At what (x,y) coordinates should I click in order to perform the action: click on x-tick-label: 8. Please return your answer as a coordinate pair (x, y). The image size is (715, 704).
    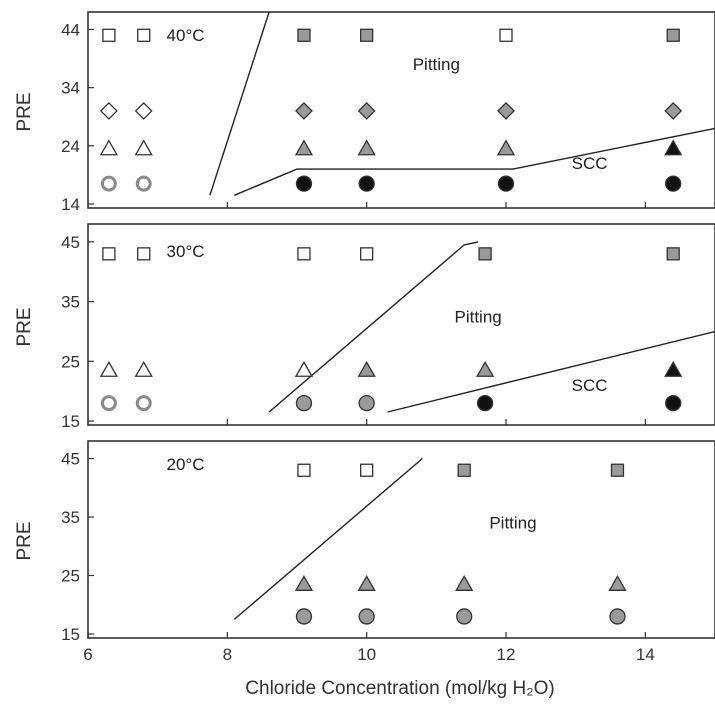
    Looking at the image, I should click on (227, 654).